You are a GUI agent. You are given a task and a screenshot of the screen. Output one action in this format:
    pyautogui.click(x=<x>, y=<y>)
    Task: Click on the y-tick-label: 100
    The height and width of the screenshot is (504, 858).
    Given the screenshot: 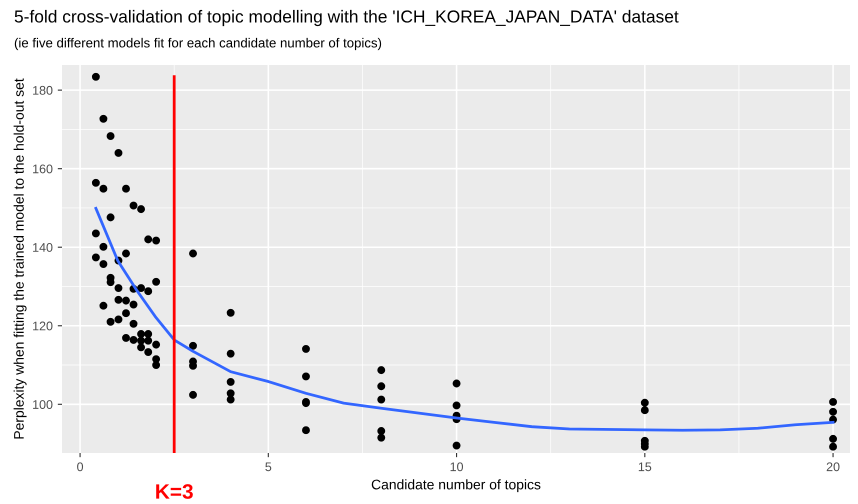 What is the action you would take?
    pyautogui.click(x=42, y=404)
    